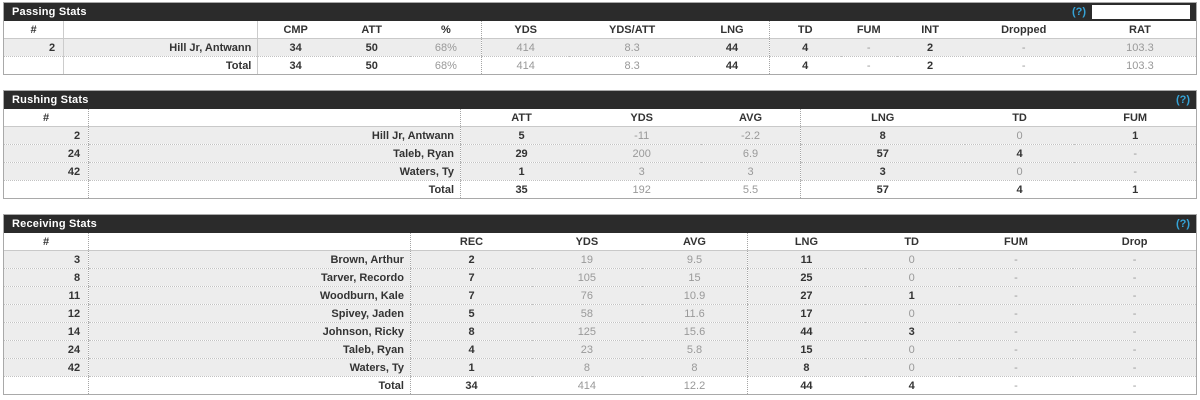  I want to click on table-row: 2 Hill Jr, Antwann 5 -11 -2.2 8 0 1, so click(600, 135).